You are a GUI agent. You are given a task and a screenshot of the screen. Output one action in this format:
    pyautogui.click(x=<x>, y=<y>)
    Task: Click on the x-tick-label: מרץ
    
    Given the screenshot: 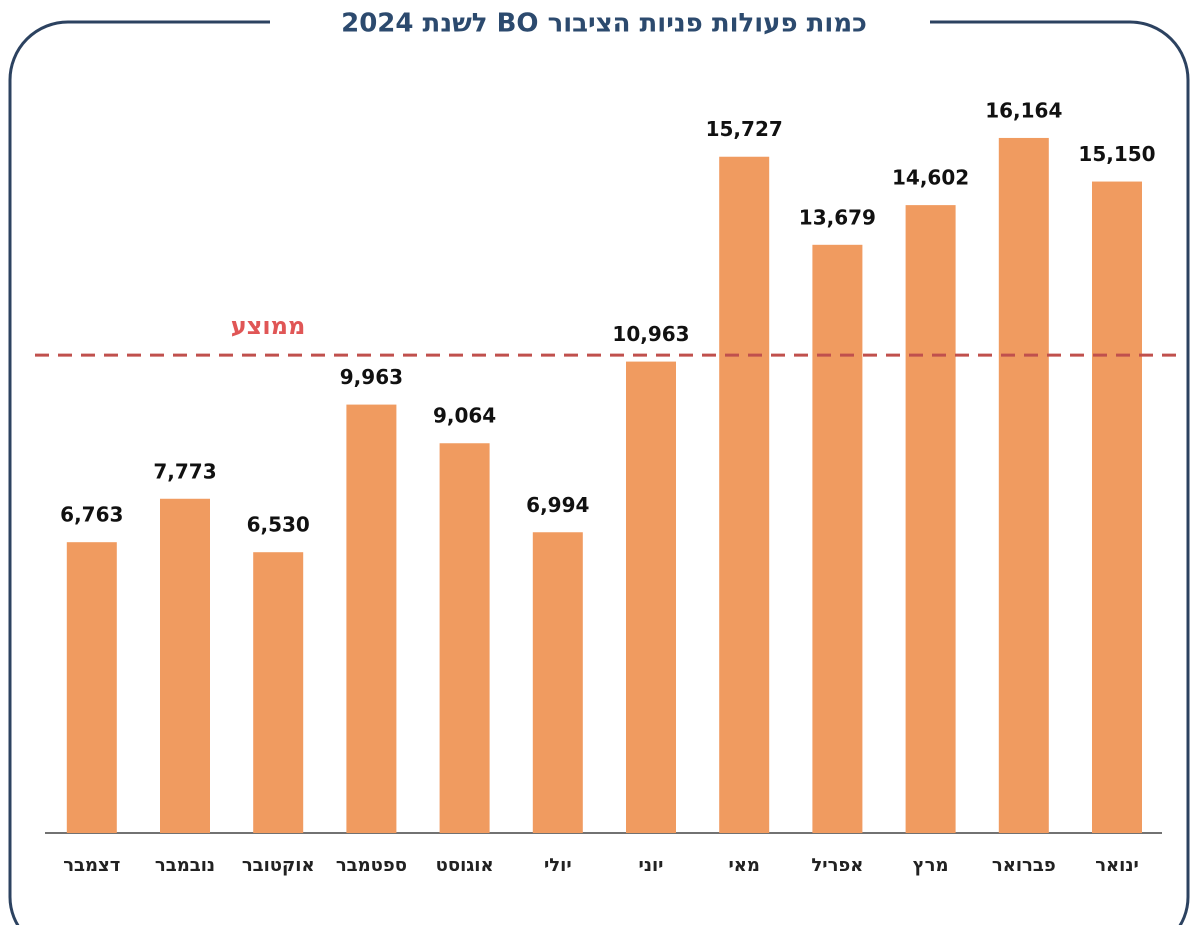 What is the action you would take?
    pyautogui.click(x=931, y=865)
    